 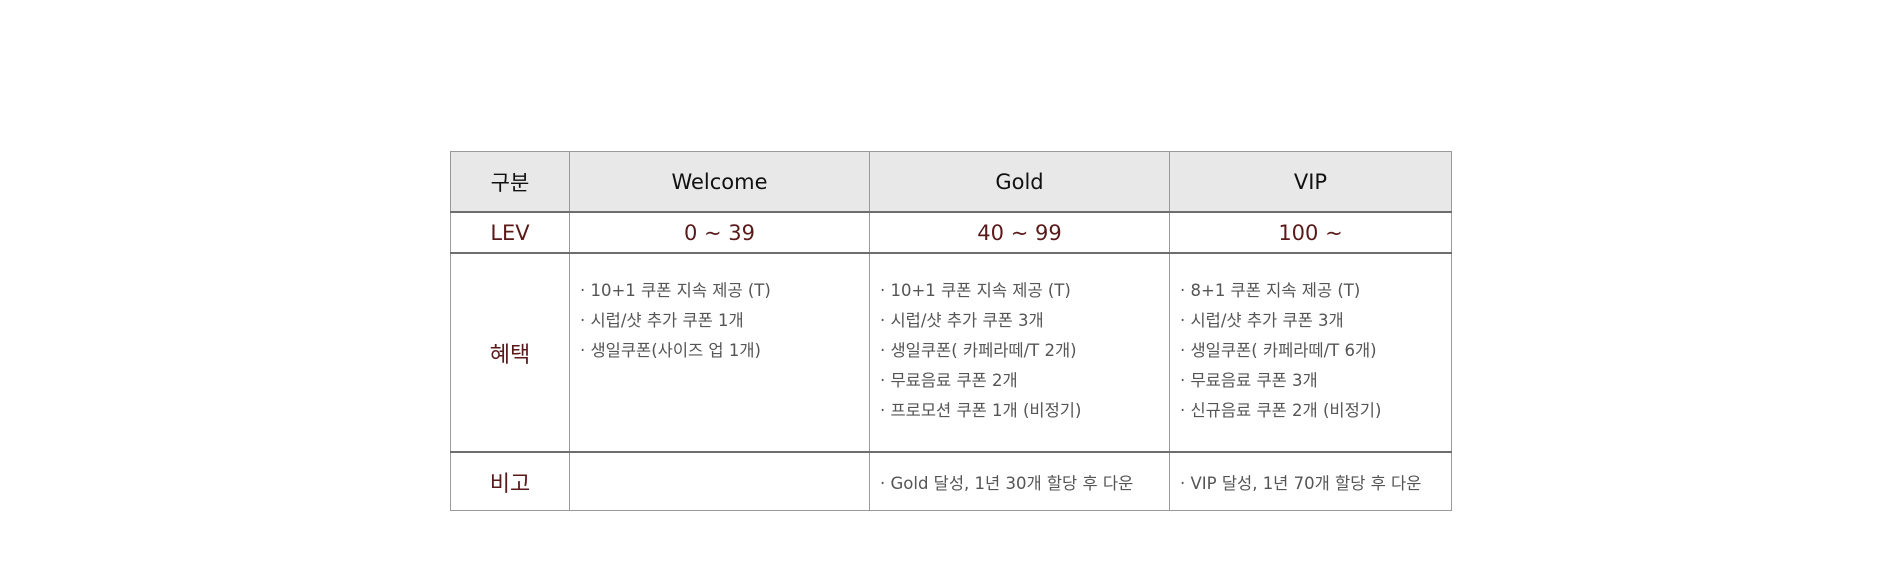 I want to click on table-header-row: 구분 Welcome Gold VIP, so click(x=951, y=182).